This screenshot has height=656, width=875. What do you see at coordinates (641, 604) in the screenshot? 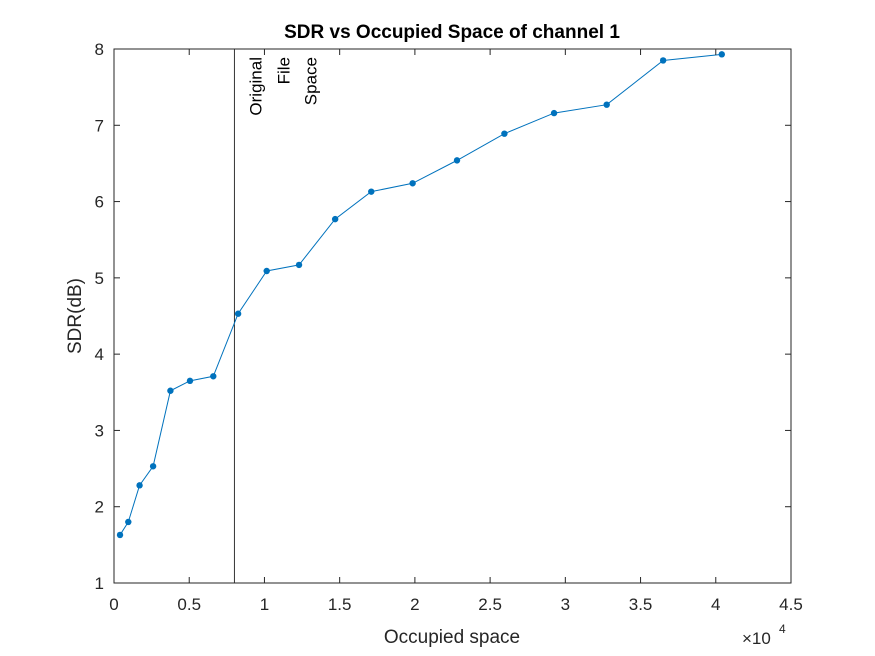
I see `x-tick-label: 3.5` at bounding box center [641, 604].